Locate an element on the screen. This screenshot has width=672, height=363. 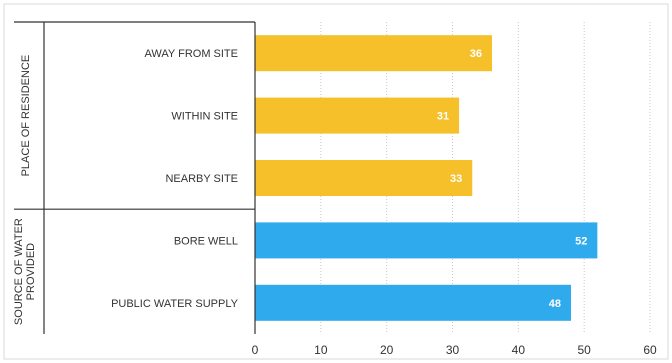
bar-bore-well is located at coordinates (426, 240).